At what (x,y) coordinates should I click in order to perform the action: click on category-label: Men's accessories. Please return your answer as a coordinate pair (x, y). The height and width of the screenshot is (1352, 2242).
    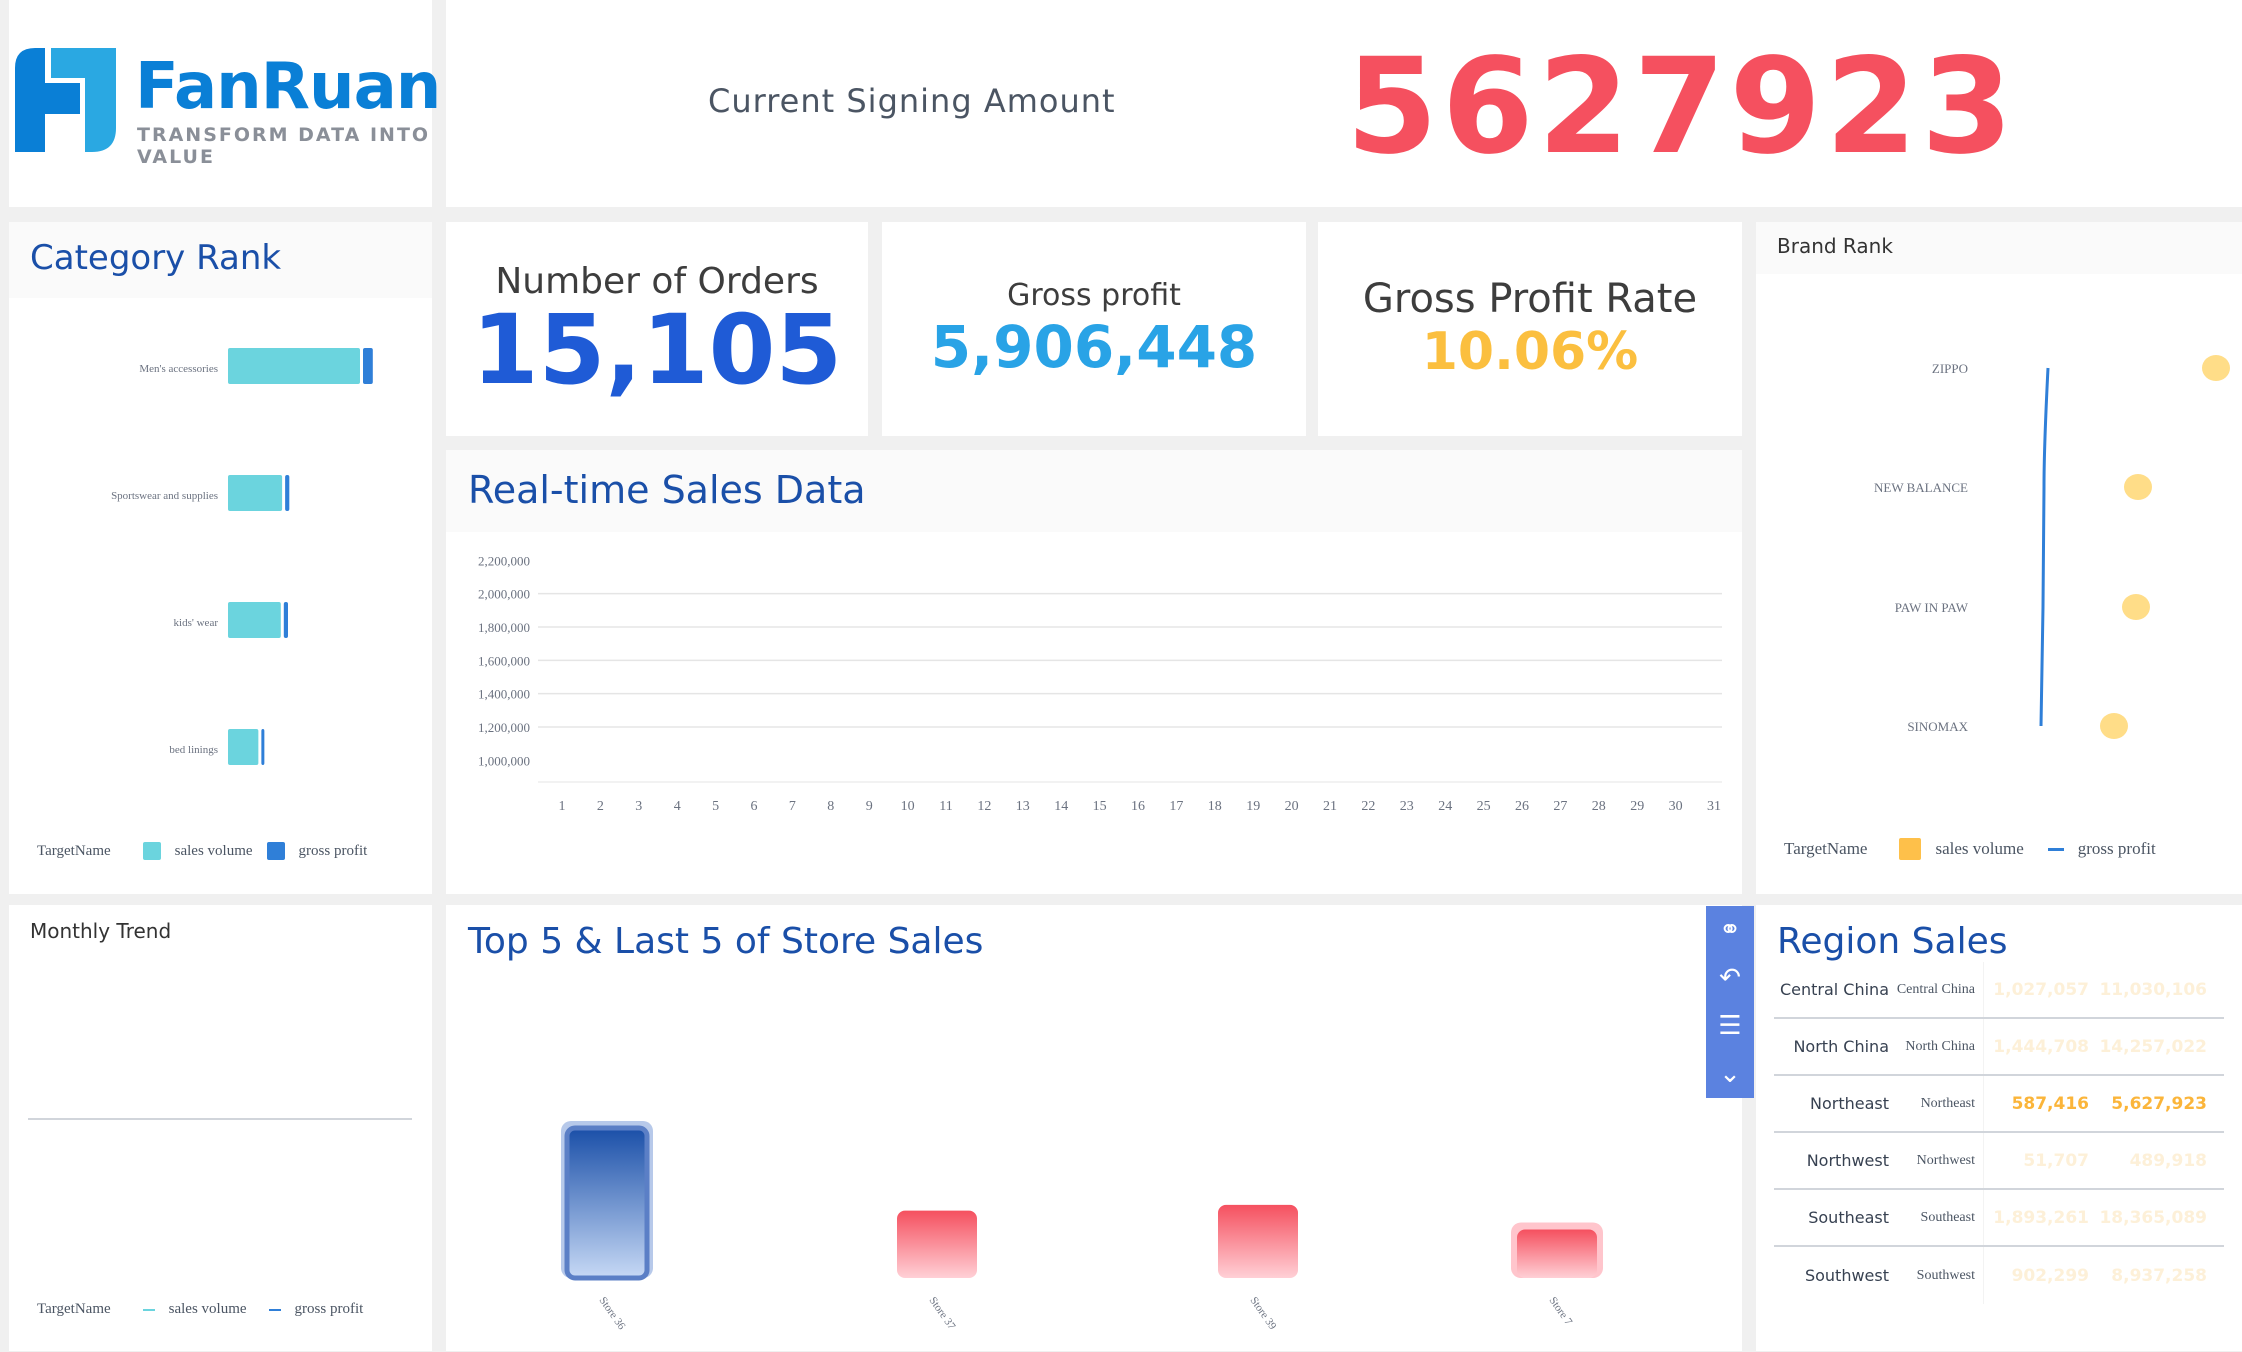
    Looking at the image, I should click on (178, 369).